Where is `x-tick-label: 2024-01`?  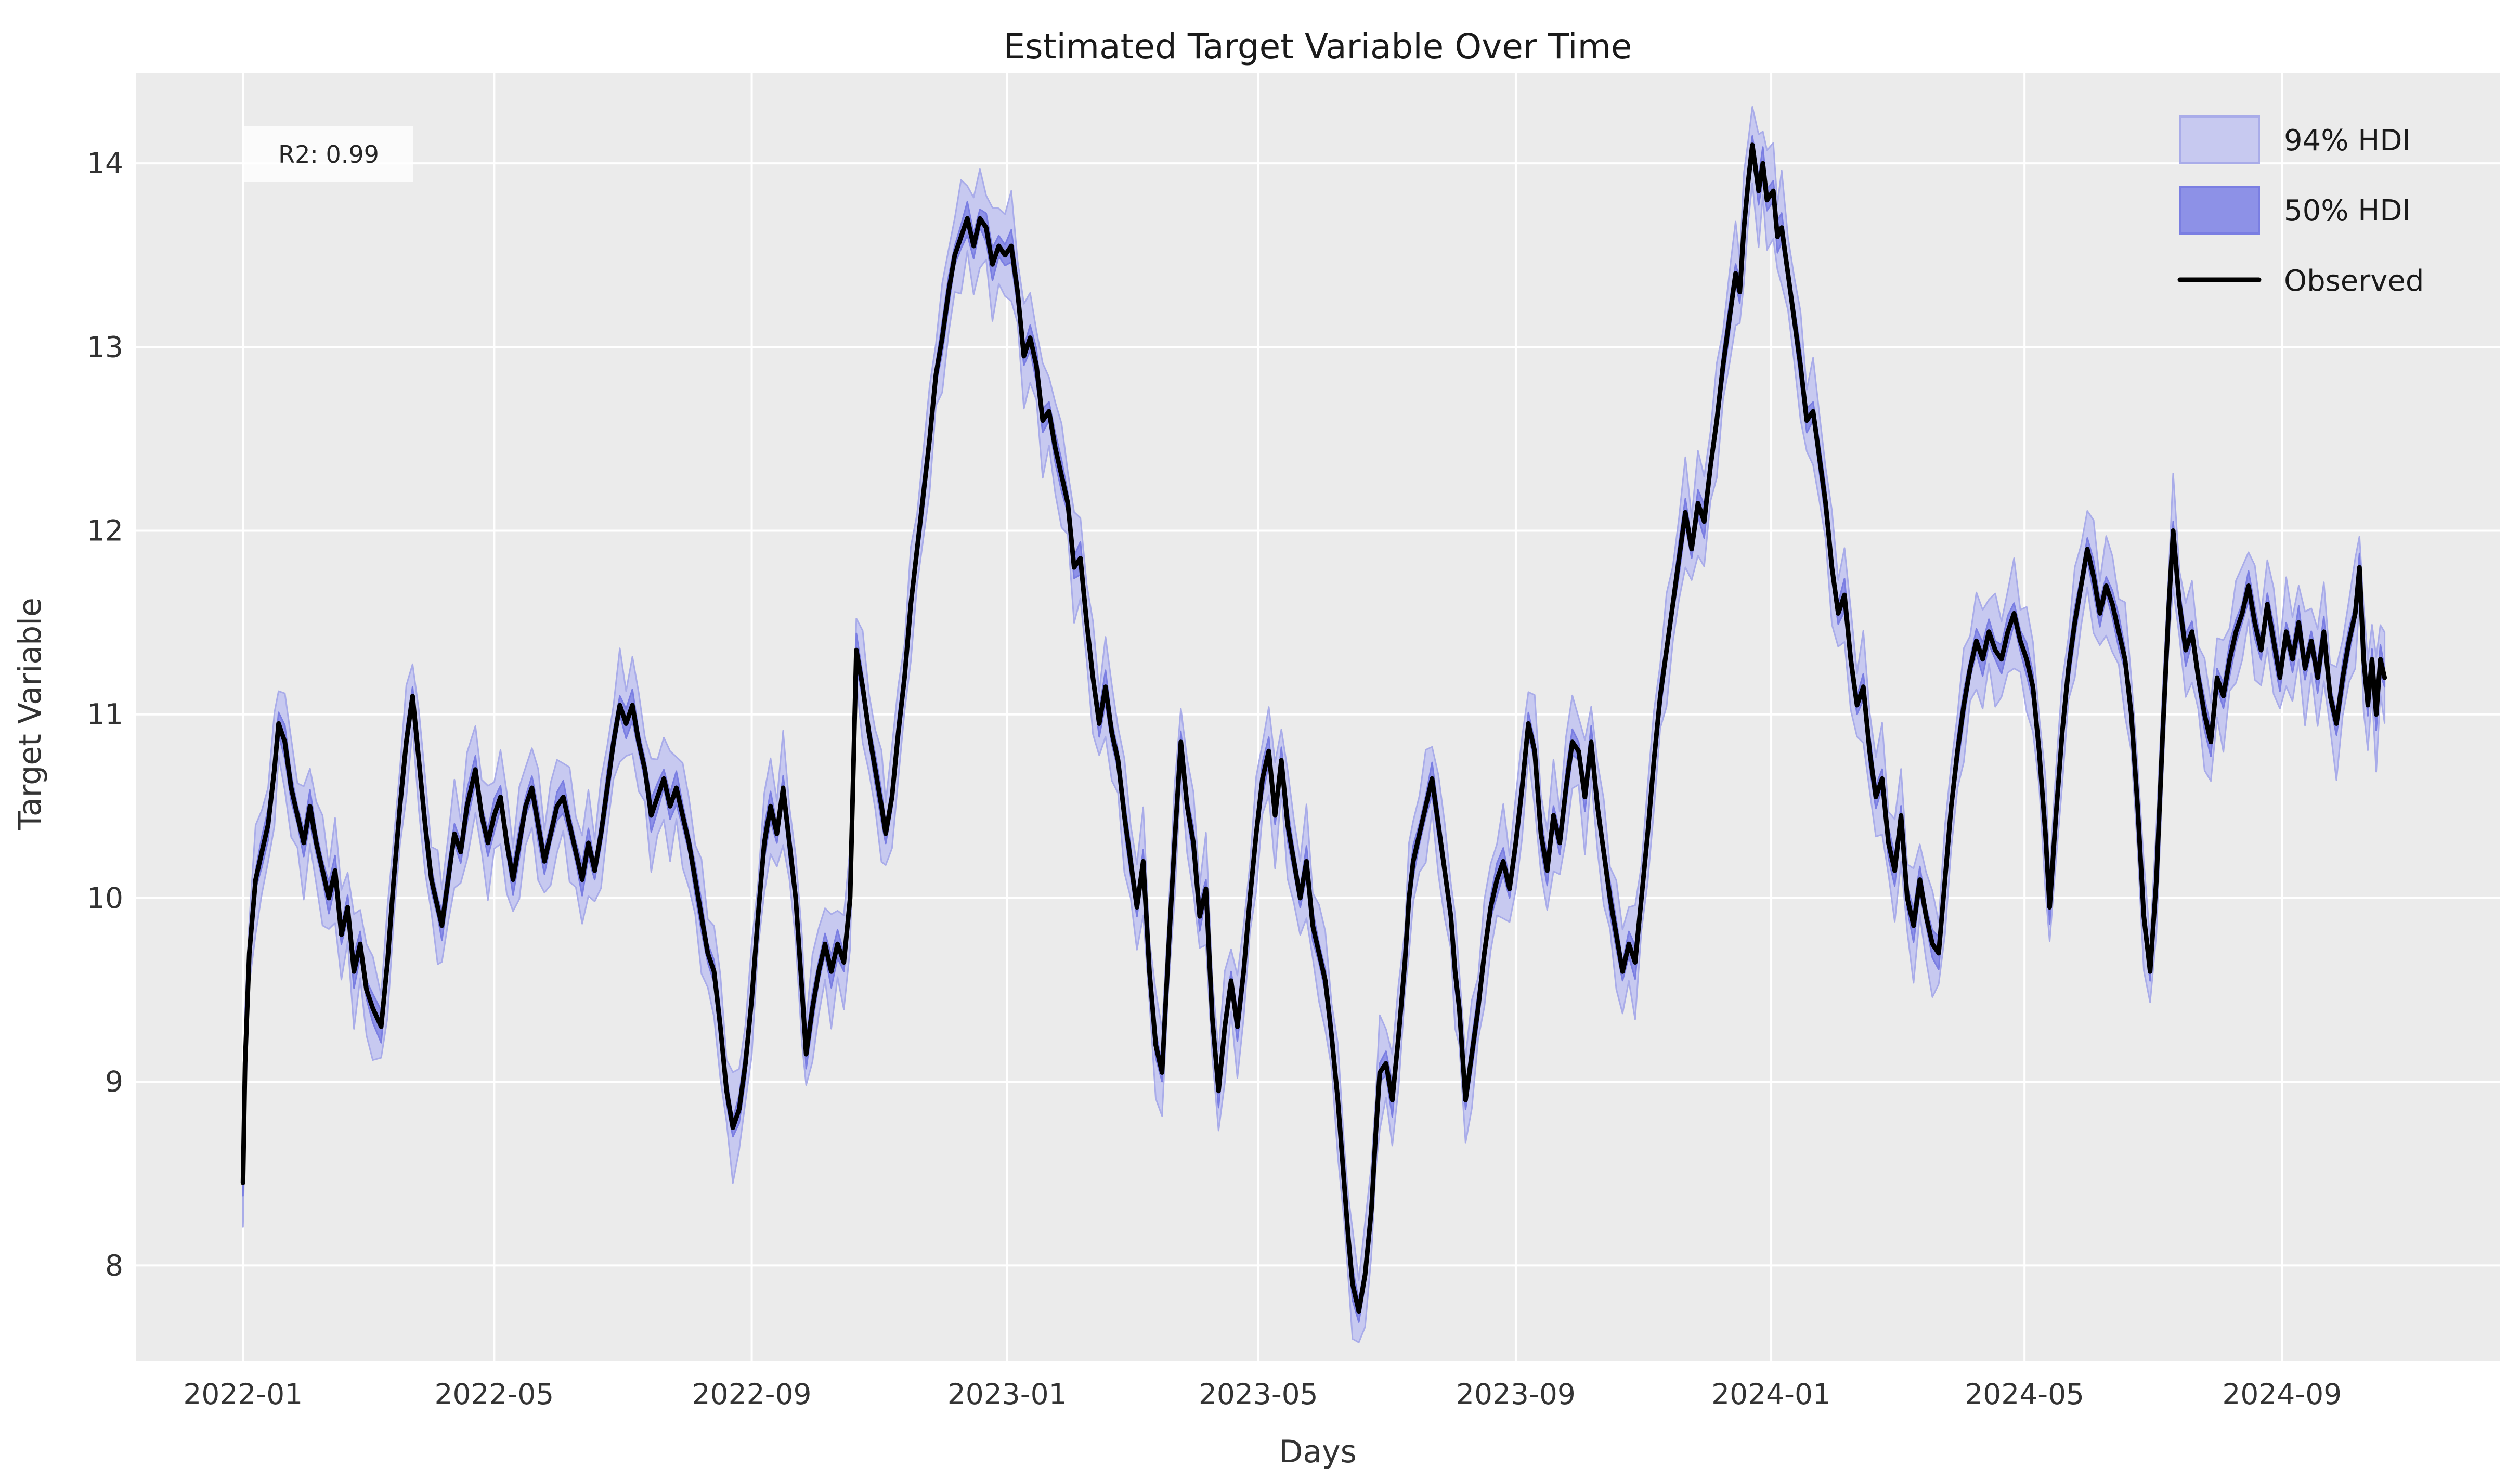
x-tick-label: 2024-01 is located at coordinates (1771, 1394).